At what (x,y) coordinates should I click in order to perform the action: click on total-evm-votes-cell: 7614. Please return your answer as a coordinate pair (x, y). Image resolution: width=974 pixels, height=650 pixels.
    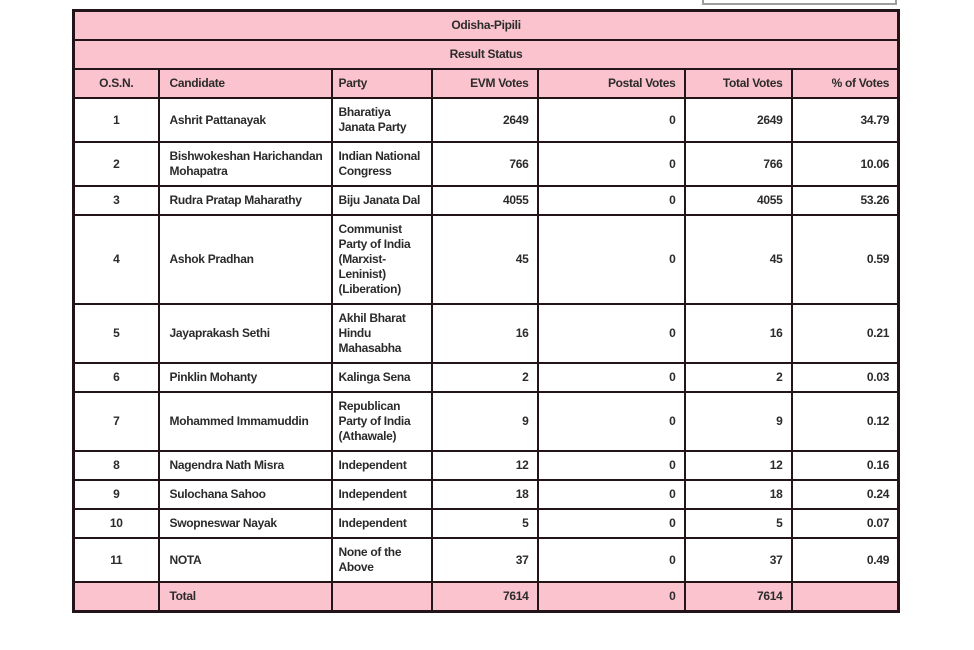
    Looking at the image, I should click on (484, 597).